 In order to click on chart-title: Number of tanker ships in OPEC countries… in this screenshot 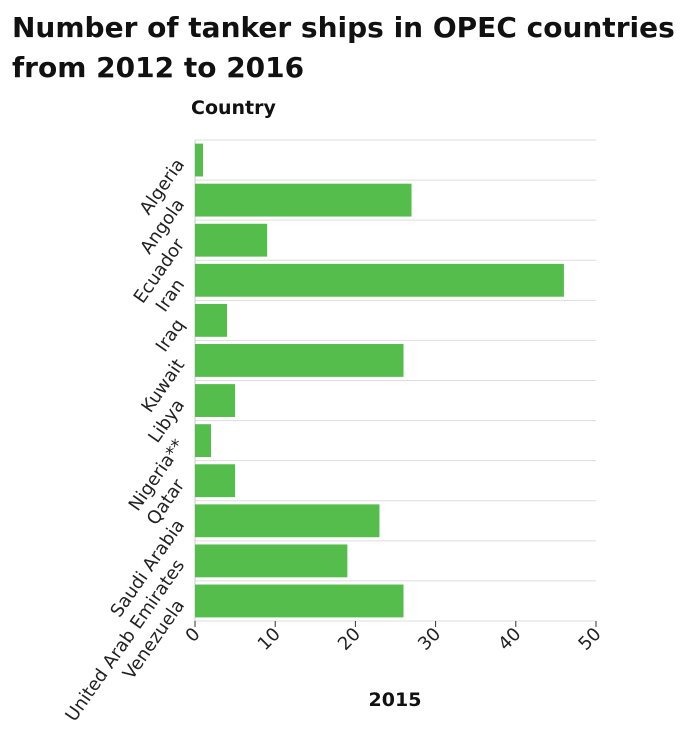, I will do `click(343, 47)`.